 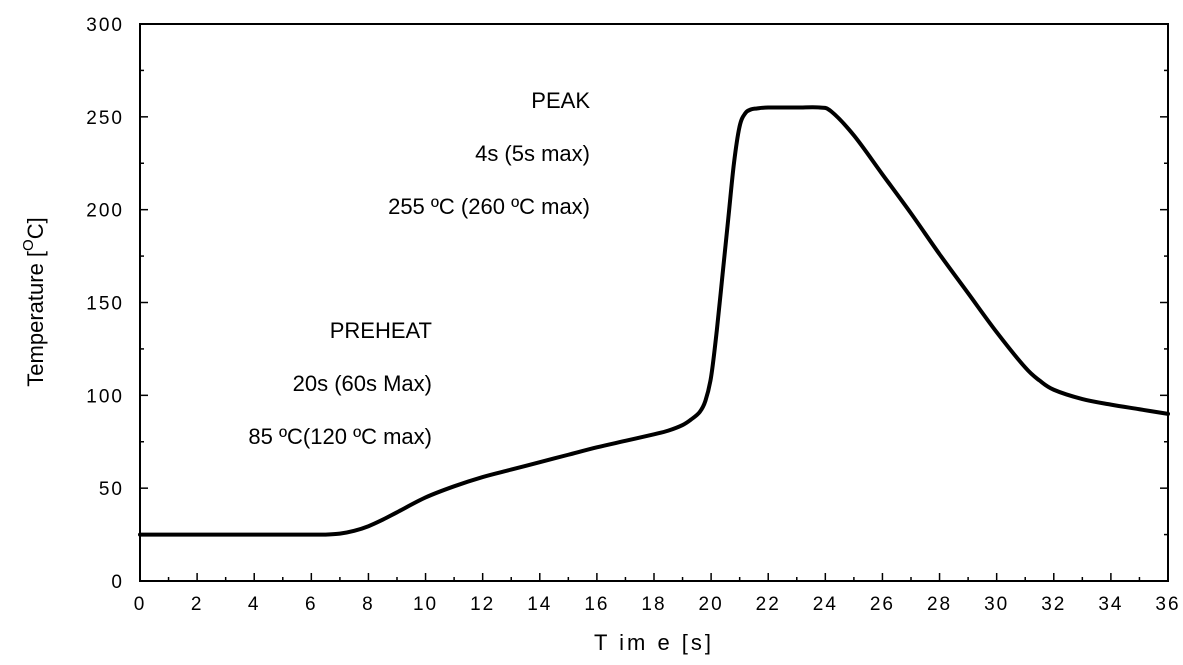 What do you see at coordinates (532, 153) in the screenshot?
I see `peak-duration-label: 4s (5s max)` at bounding box center [532, 153].